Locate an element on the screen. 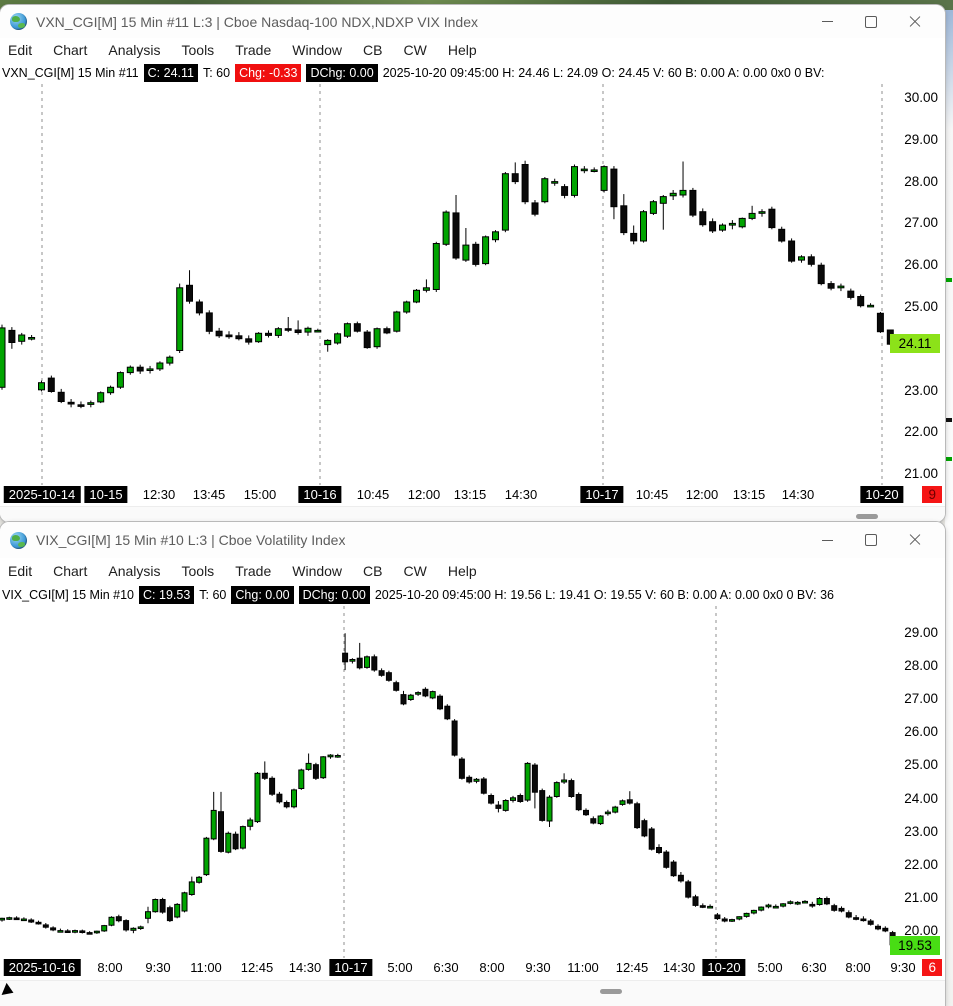  x-axis-date-label: 10-17 is located at coordinates (351, 967).